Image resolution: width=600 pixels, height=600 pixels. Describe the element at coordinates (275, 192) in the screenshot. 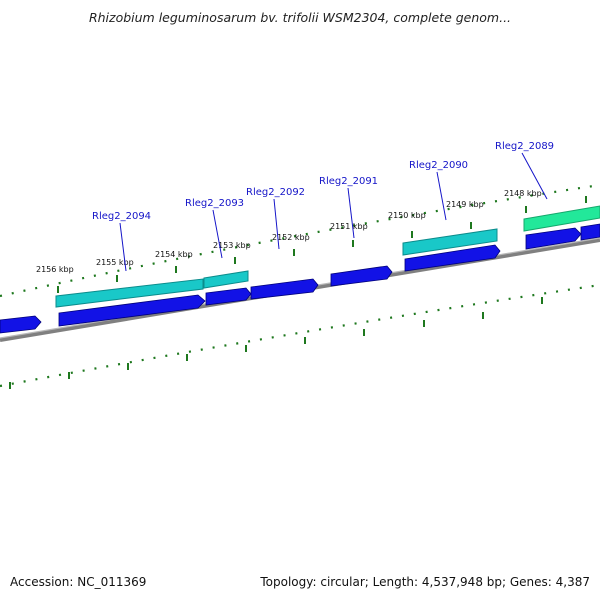

I see `gene-label-rleg2-2092: Rleg2_2092` at that location.